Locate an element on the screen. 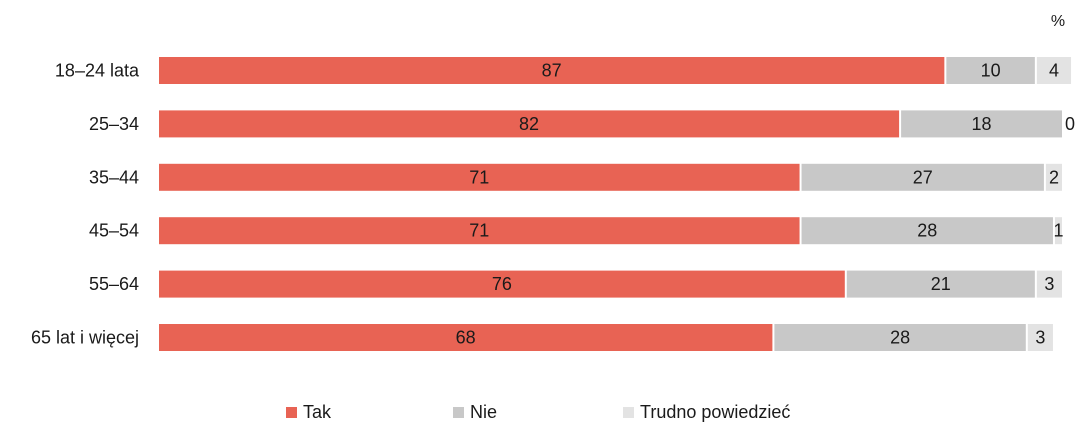 Image resolution: width=1078 pixels, height=425 pixels. category-label: 25–34 is located at coordinates (114, 124).